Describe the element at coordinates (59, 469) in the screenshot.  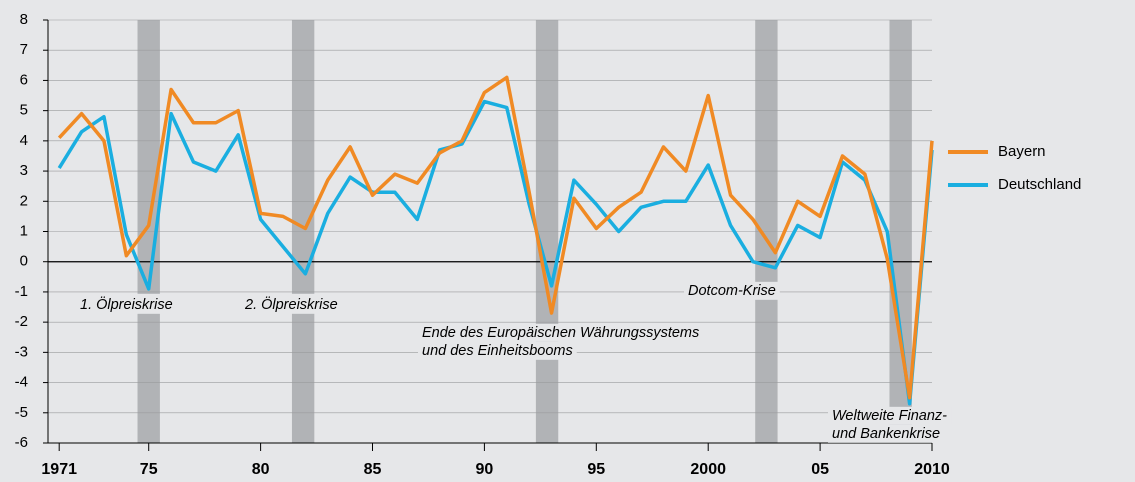
I see `x-tick-label: 1971` at that location.